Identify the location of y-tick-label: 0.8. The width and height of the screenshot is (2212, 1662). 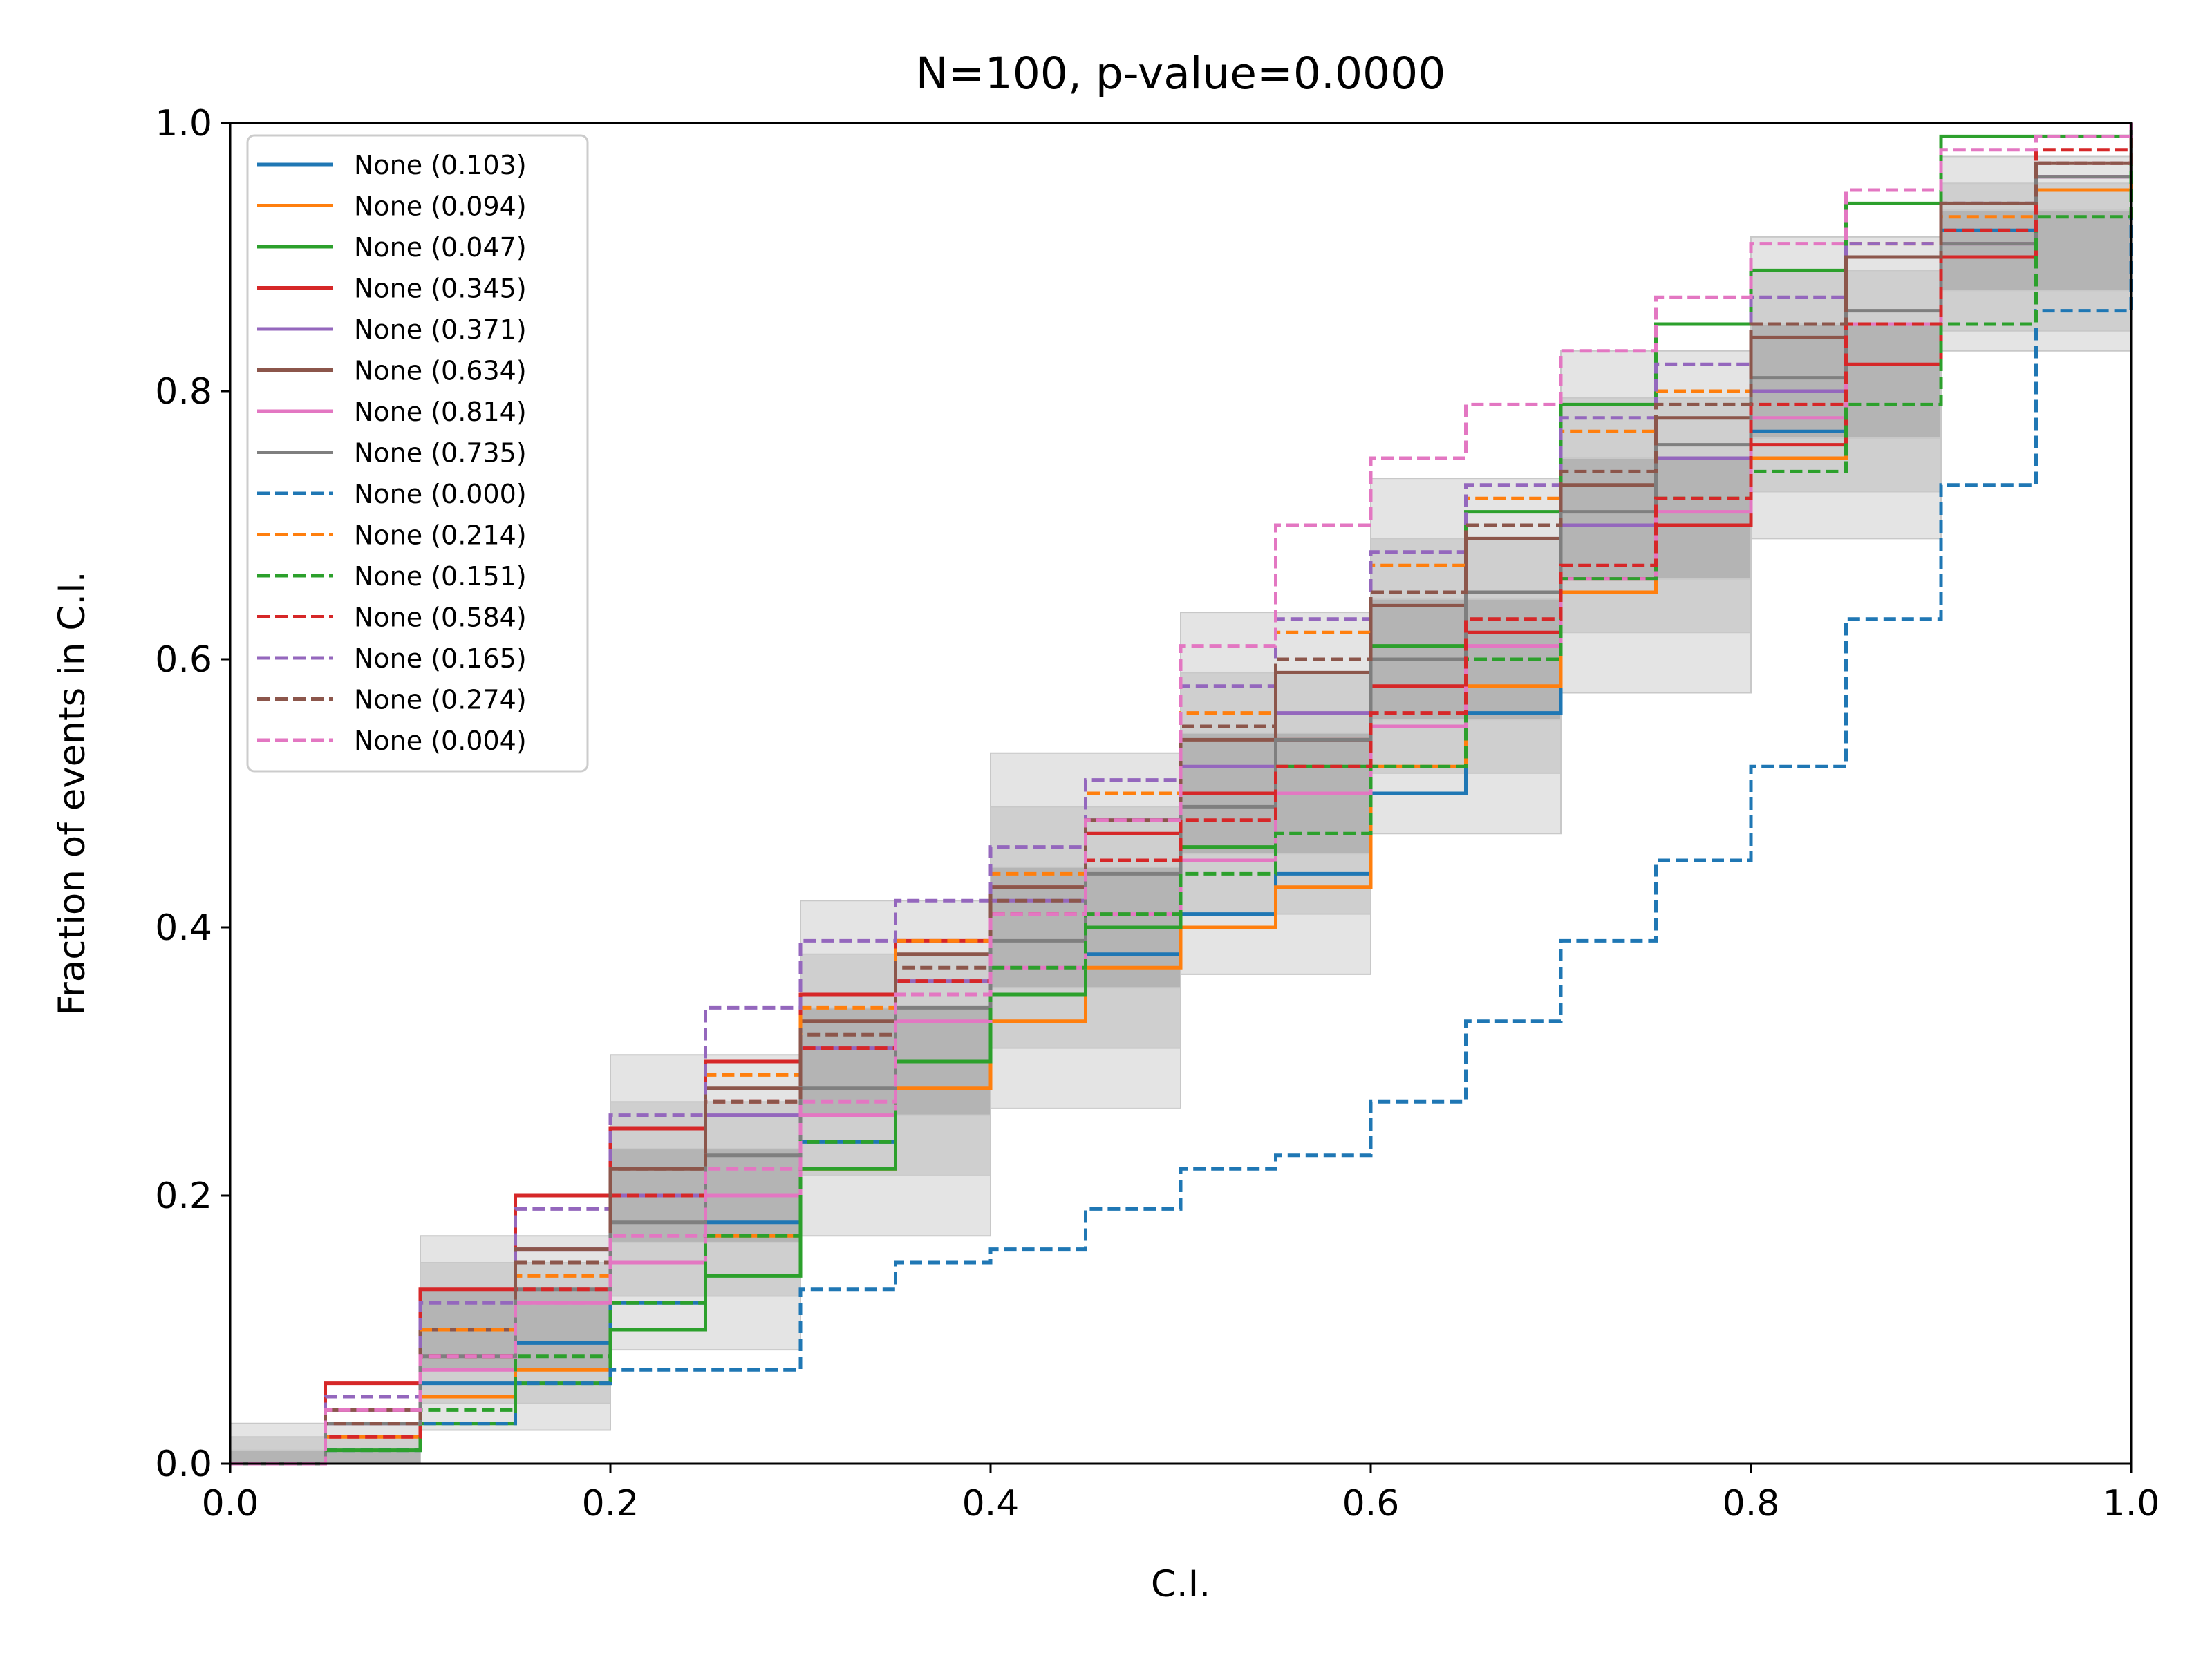
(184, 392).